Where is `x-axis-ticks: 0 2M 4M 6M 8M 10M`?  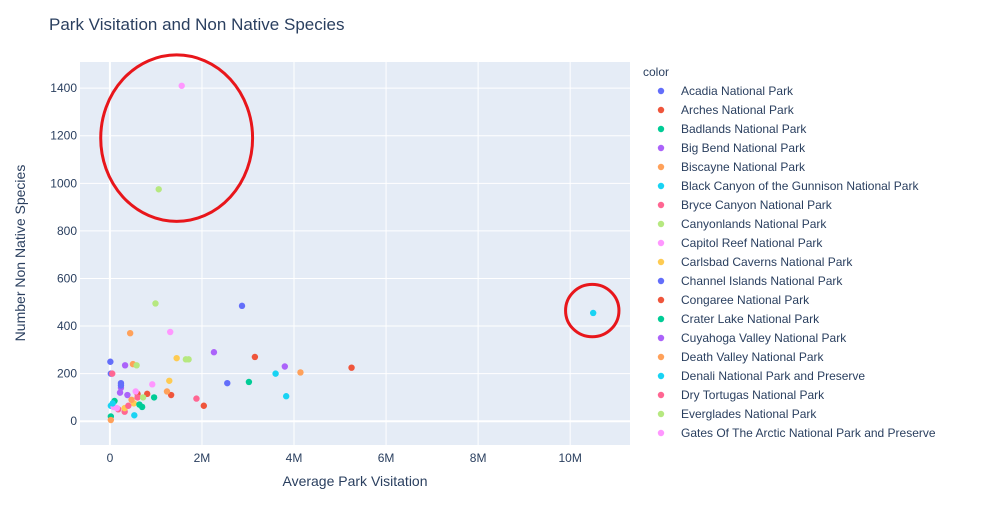 x-axis-ticks: 0 2M 4M 6M 8M 10M is located at coordinates (344, 458).